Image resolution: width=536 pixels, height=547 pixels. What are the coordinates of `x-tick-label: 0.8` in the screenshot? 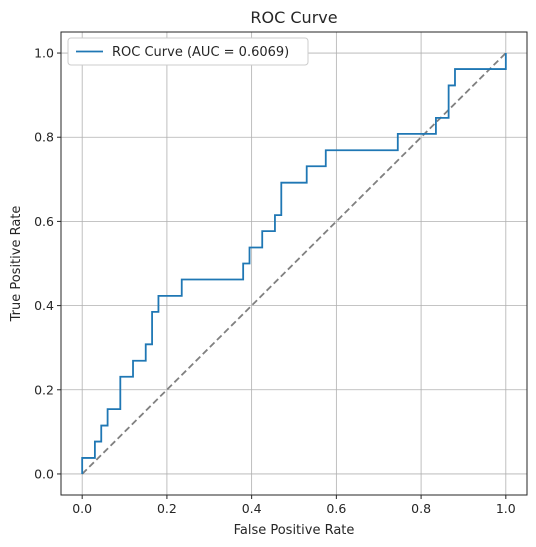 It's located at (421, 508).